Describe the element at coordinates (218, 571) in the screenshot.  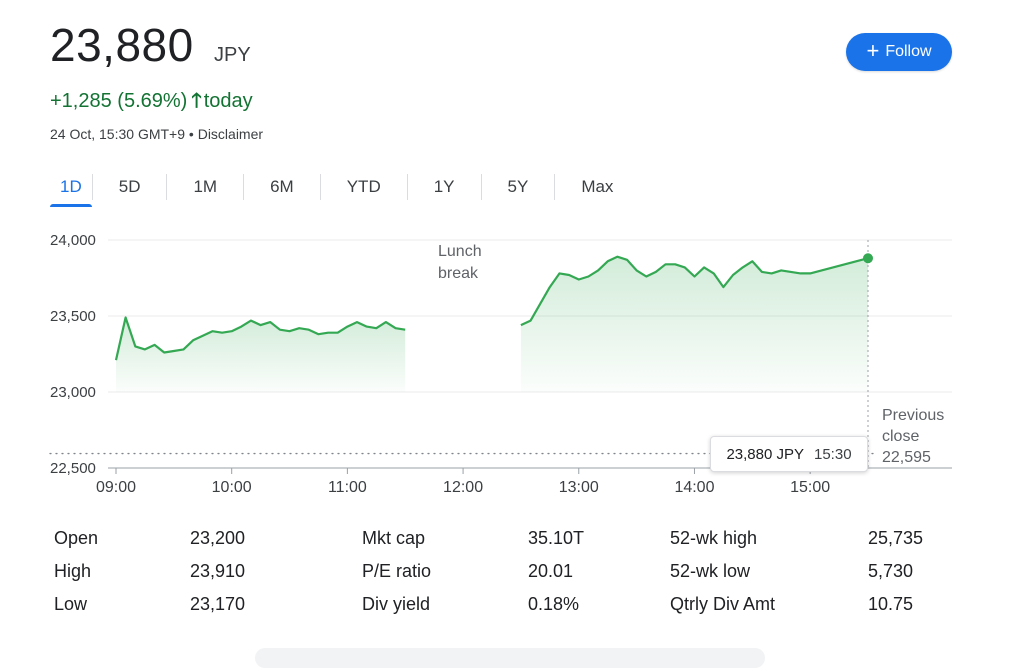
I see `stat-value: 23,910` at that location.